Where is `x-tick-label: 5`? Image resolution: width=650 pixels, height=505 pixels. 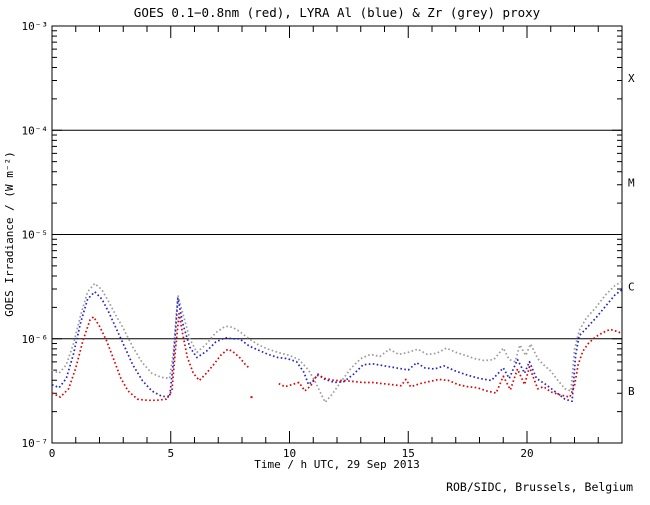
x-tick-label: 5 is located at coordinates (170, 453).